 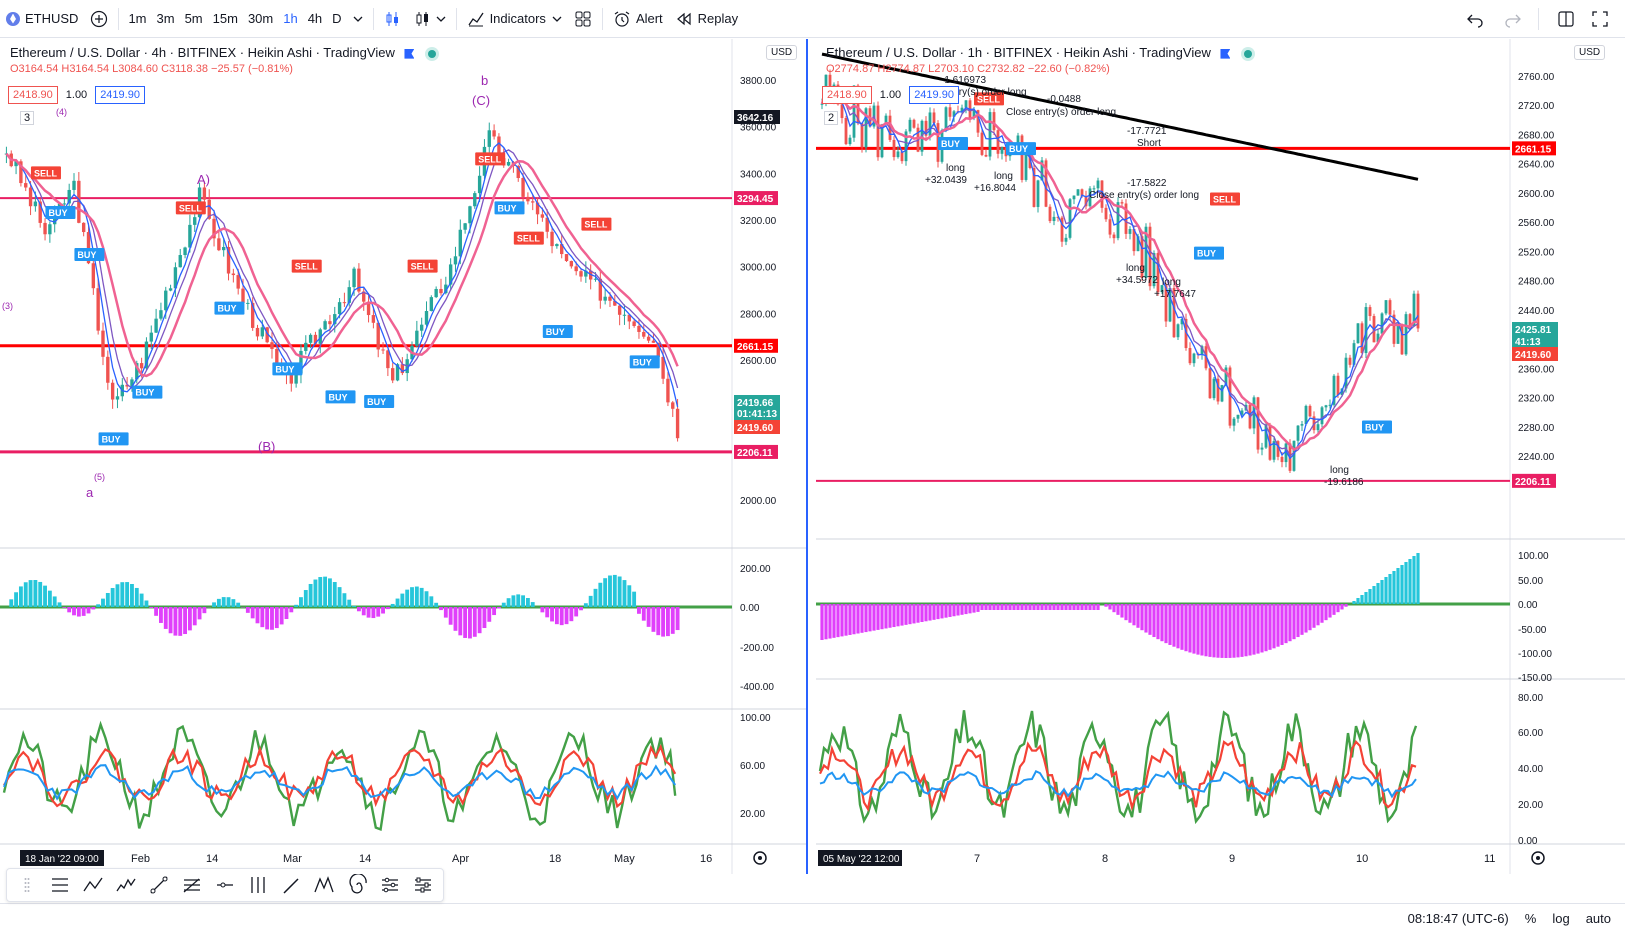 What do you see at coordinates (393, 19) in the screenshot?
I see `bar-style-button` at bounding box center [393, 19].